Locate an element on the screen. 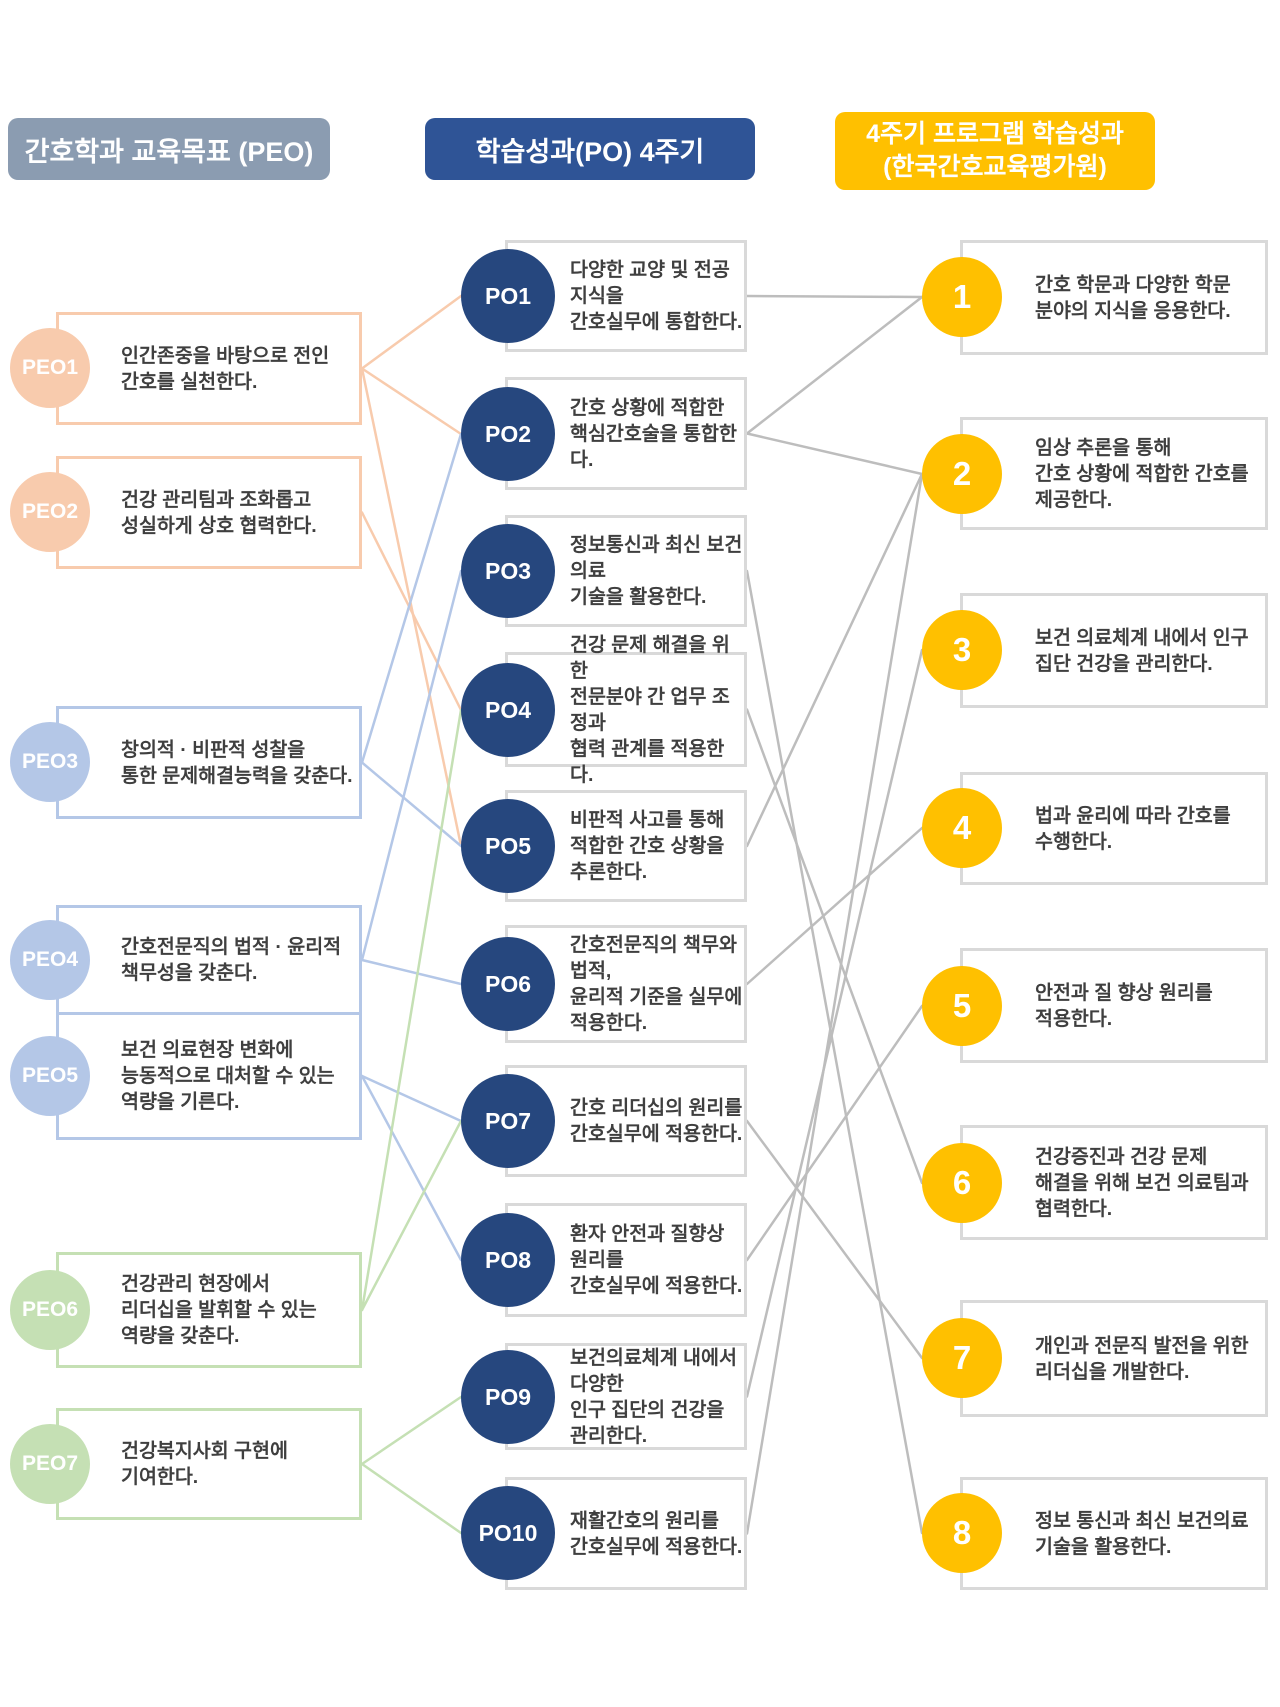 This screenshot has width=1280, height=1707. peo5-text: 보건 의료현장 변화에 능동적으로 대처할 수 있는 역량을 기른다. is located at coordinates (228, 1076).